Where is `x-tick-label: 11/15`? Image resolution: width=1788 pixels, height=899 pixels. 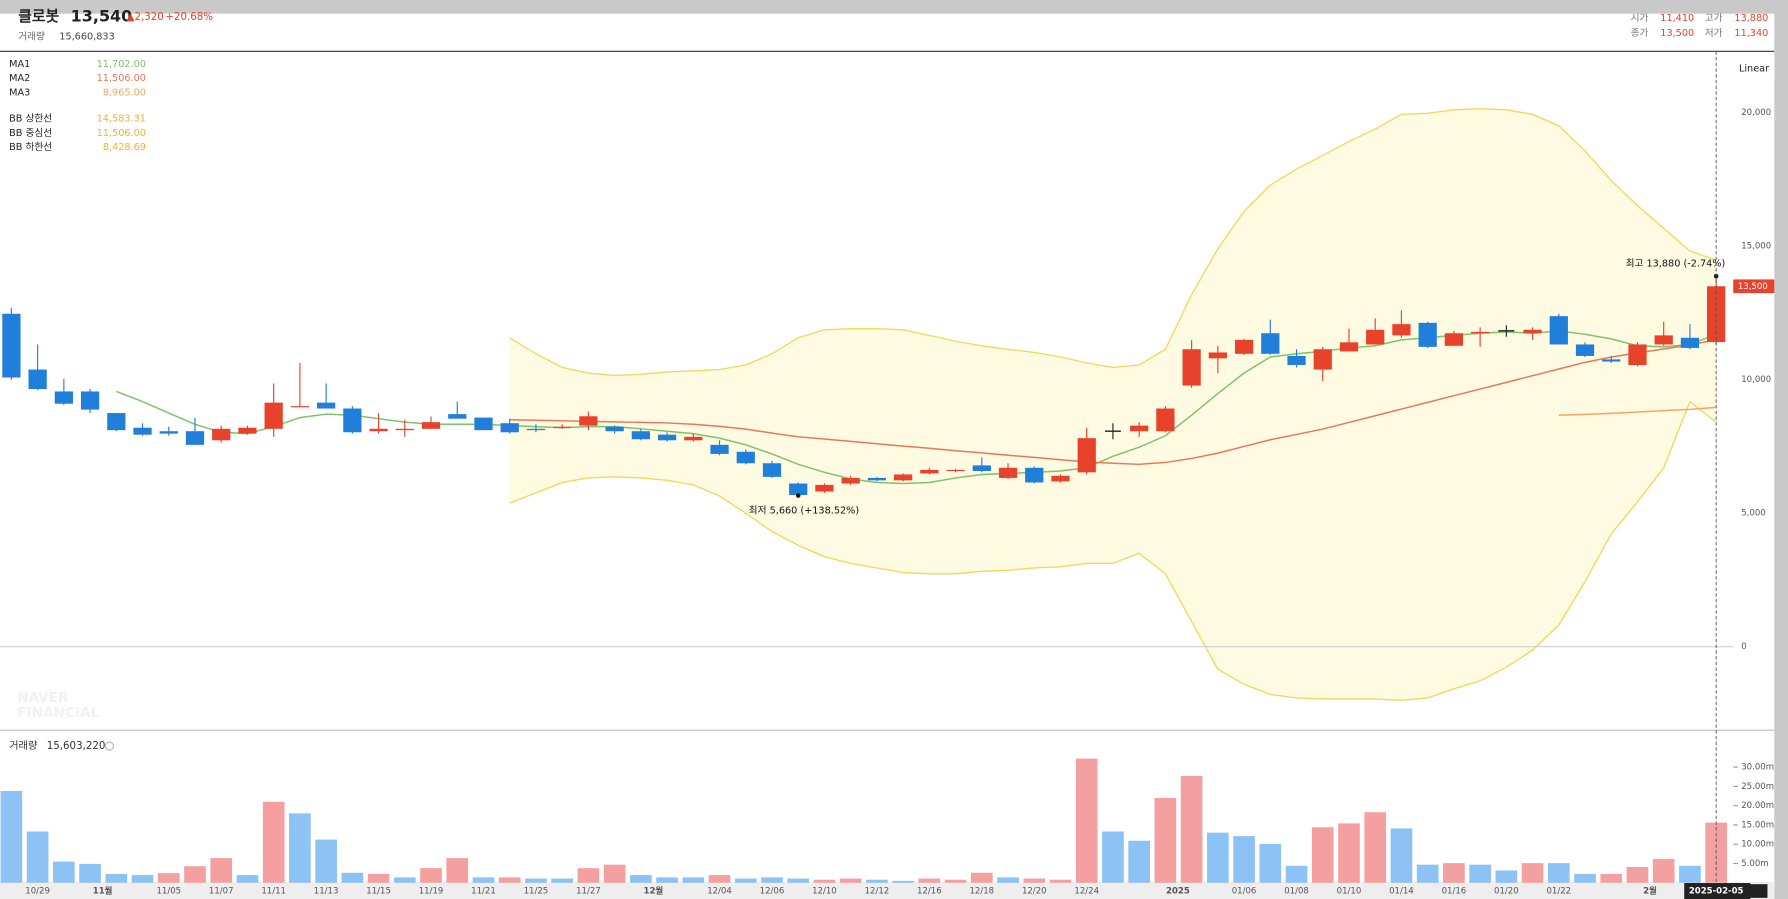 x-tick-label: 11/15 is located at coordinates (378, 892).